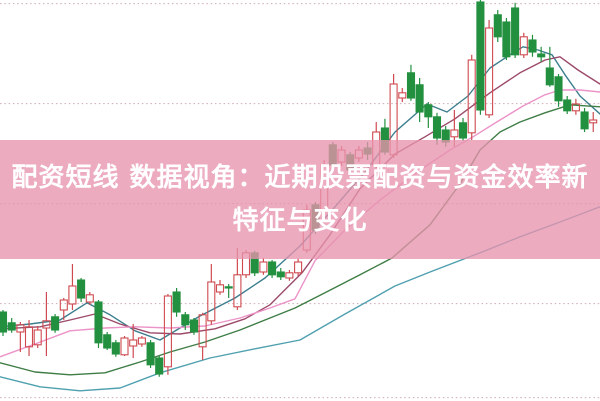  Describe the element at coordinates (300, 177) in the screenshot. I see `banner-title-line1: 配资短线 数据视角：近期股票配资与资金效率新` at that location.